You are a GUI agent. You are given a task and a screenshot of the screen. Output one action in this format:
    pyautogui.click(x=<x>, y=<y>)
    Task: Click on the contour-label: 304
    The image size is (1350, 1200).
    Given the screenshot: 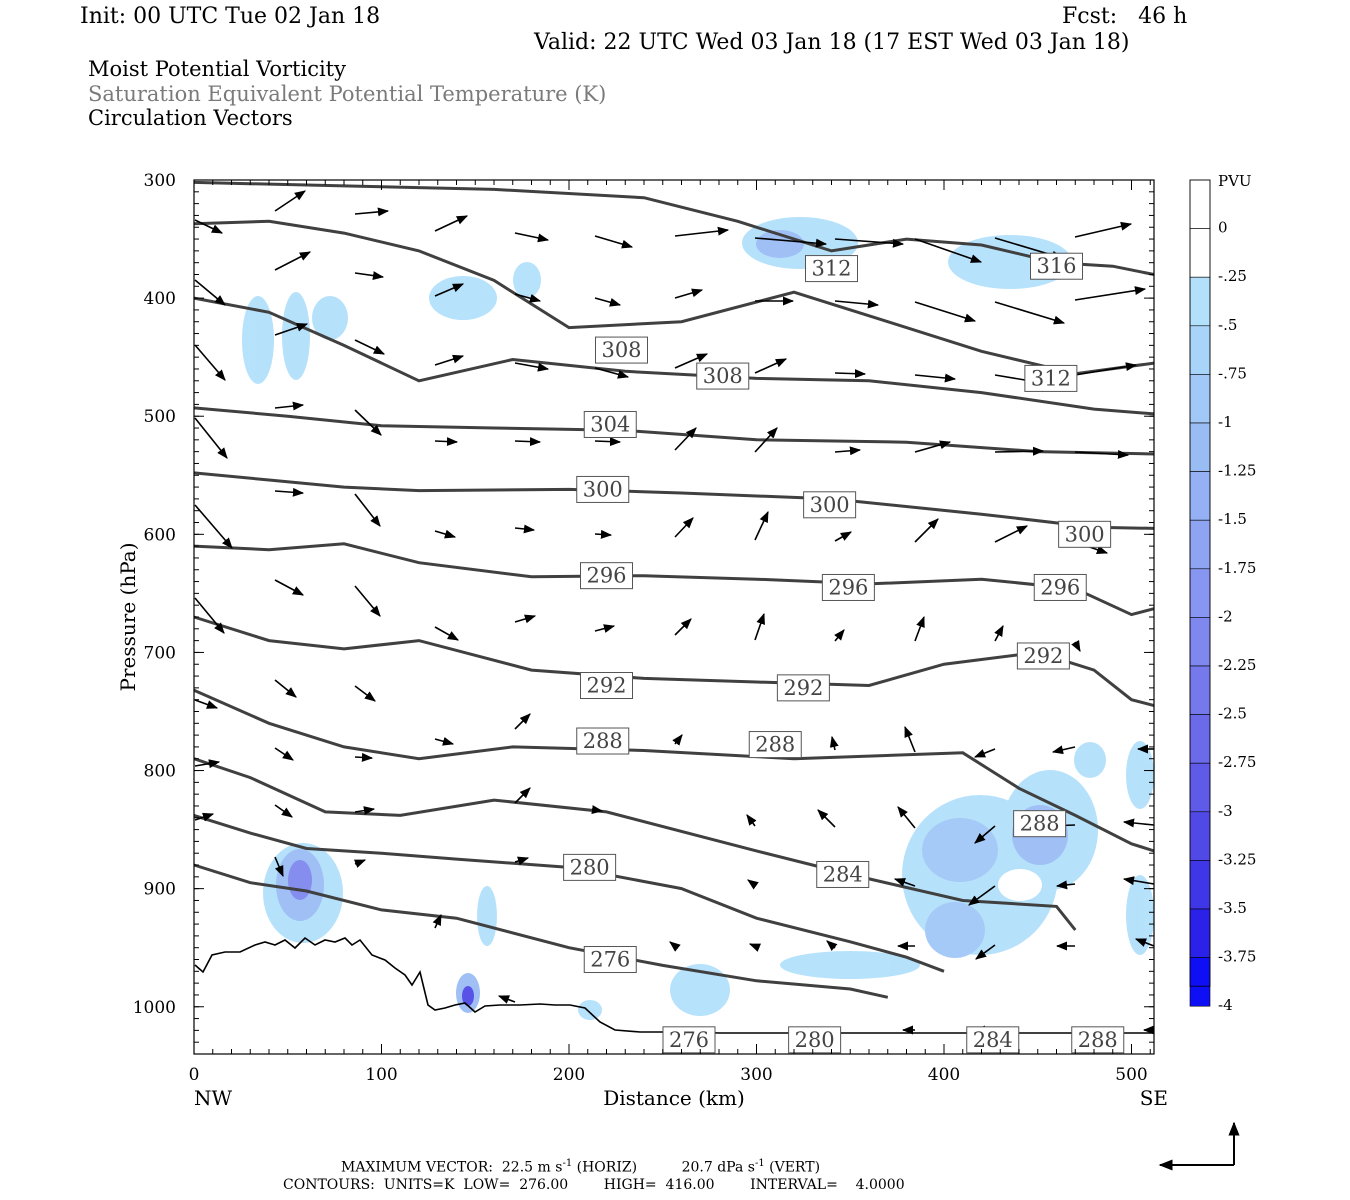 What is the action you would take?
    pyautogui.click(x=610, y=424)
    